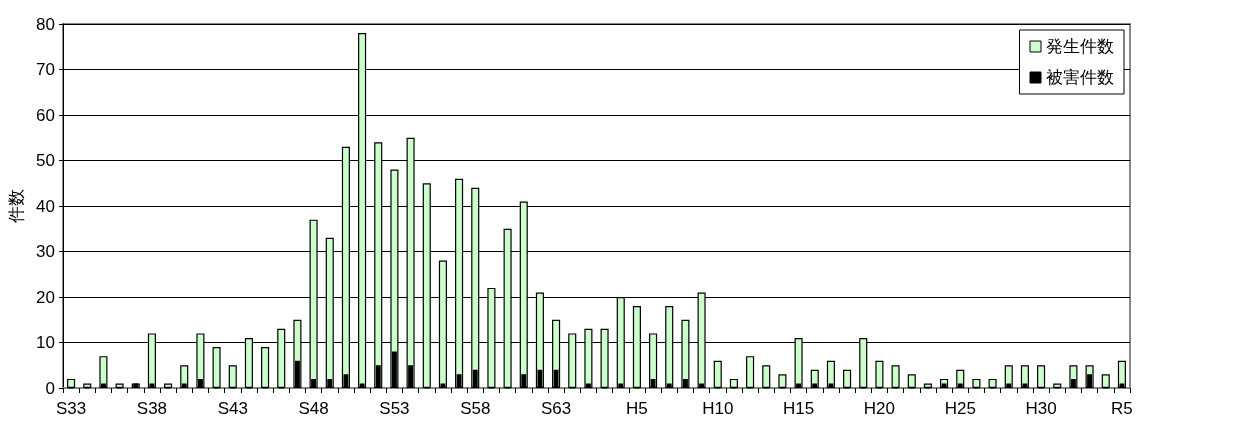 The width and height of the screenshot is (1254, 430). I want to click on x-tick-label: S43, so click(232, 408).